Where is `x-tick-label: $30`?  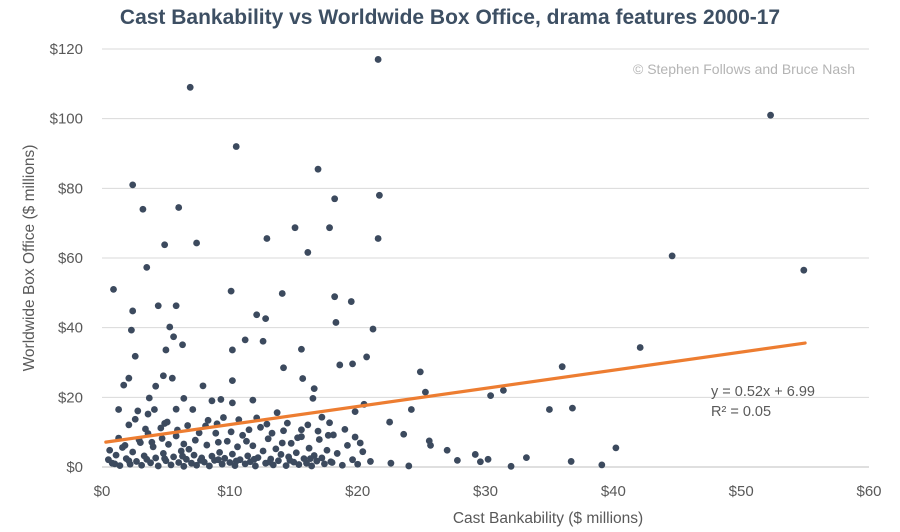
x-tick-label: $30 is located at coordinates (485, 491).